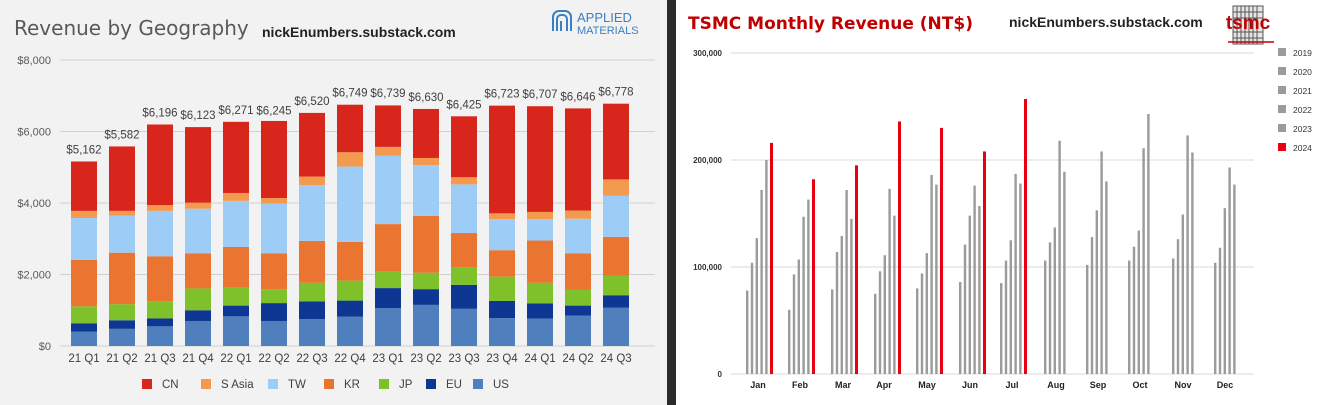 This screenshot has width=1331, height=405. I want to click on x-tick-label: 21 Q2, so click(121, 359).